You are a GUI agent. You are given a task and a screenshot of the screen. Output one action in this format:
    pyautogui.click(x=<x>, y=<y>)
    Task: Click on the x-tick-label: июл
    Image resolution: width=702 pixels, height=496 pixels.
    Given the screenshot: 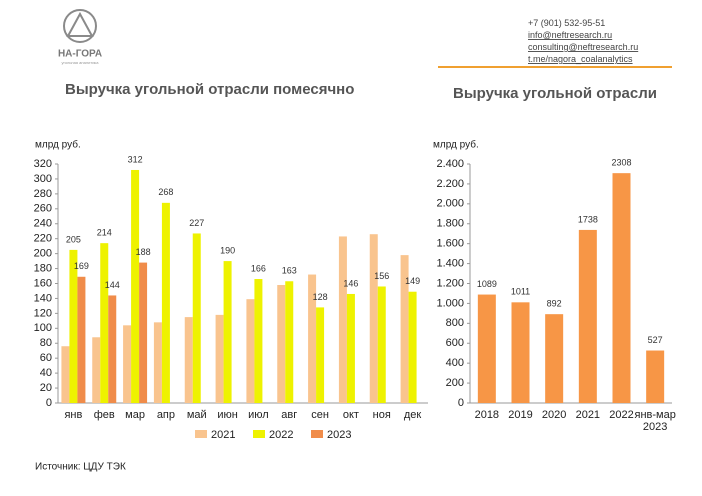 What is the action you would take?
    pyautogui.click(x=258, y=415)
    